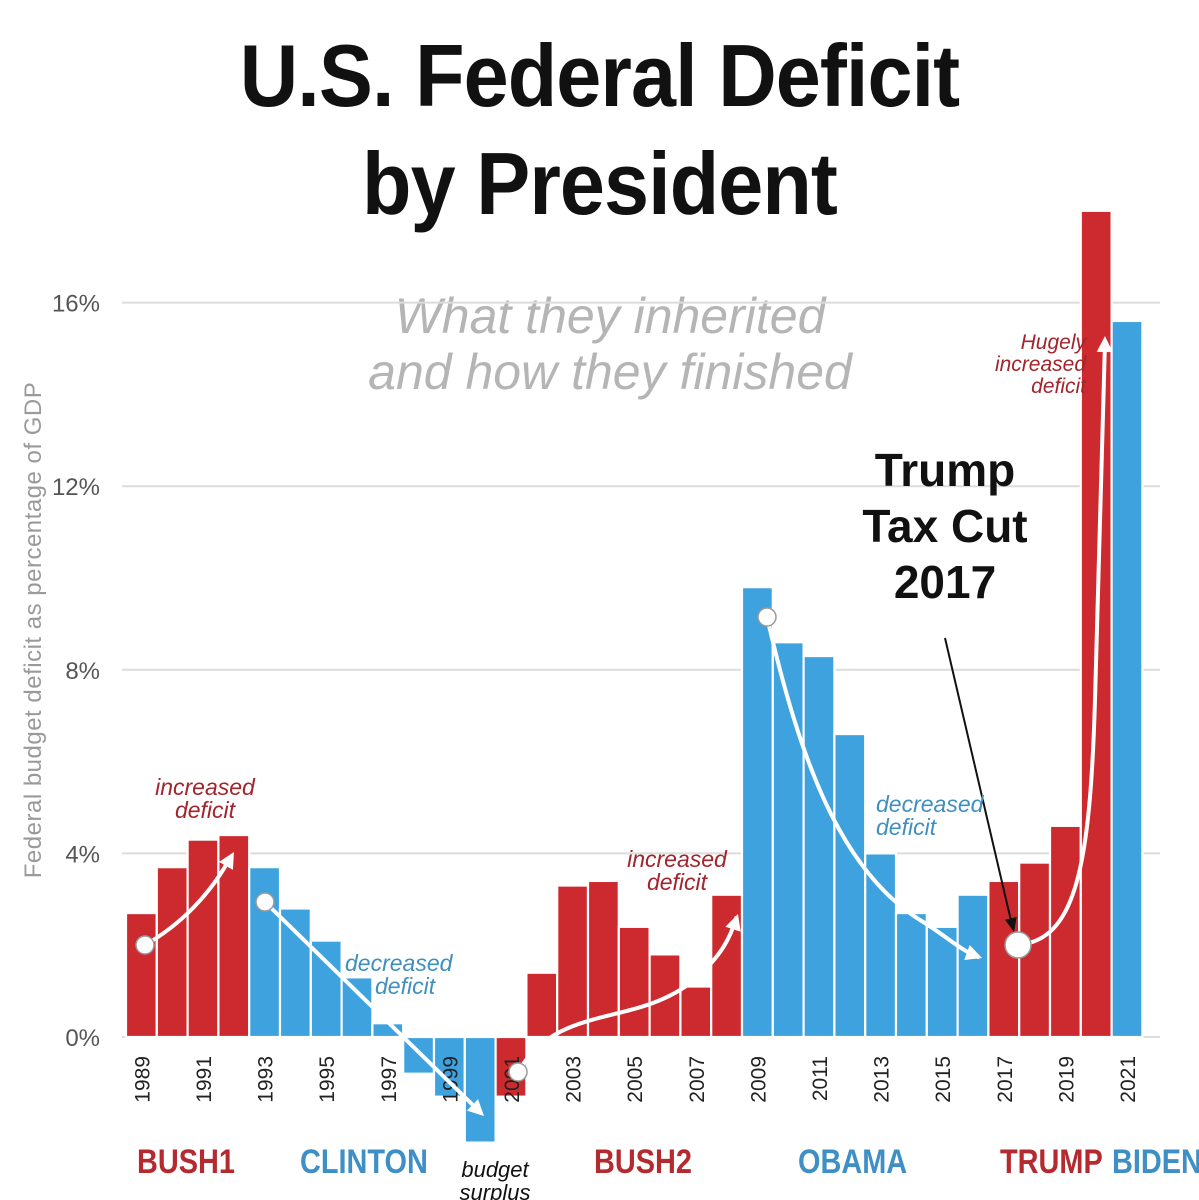 Image resolution: width=1199 pixels, height=1200 pixels. What do you see at coordinates (145, 945) in the screenshot?
I see `arrow-bush1-dot` at bounding box center [145, 945].